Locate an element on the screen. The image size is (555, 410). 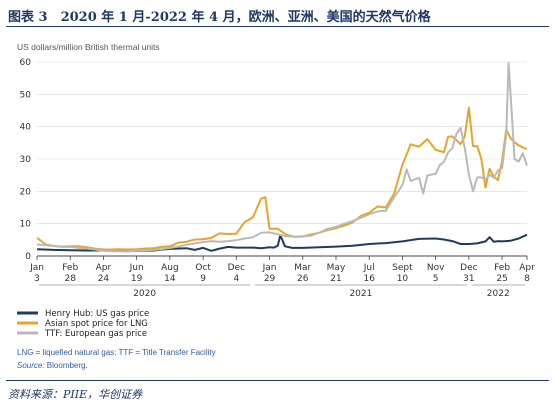
x-tick-day: 3 is located at coordinates (37, 279).